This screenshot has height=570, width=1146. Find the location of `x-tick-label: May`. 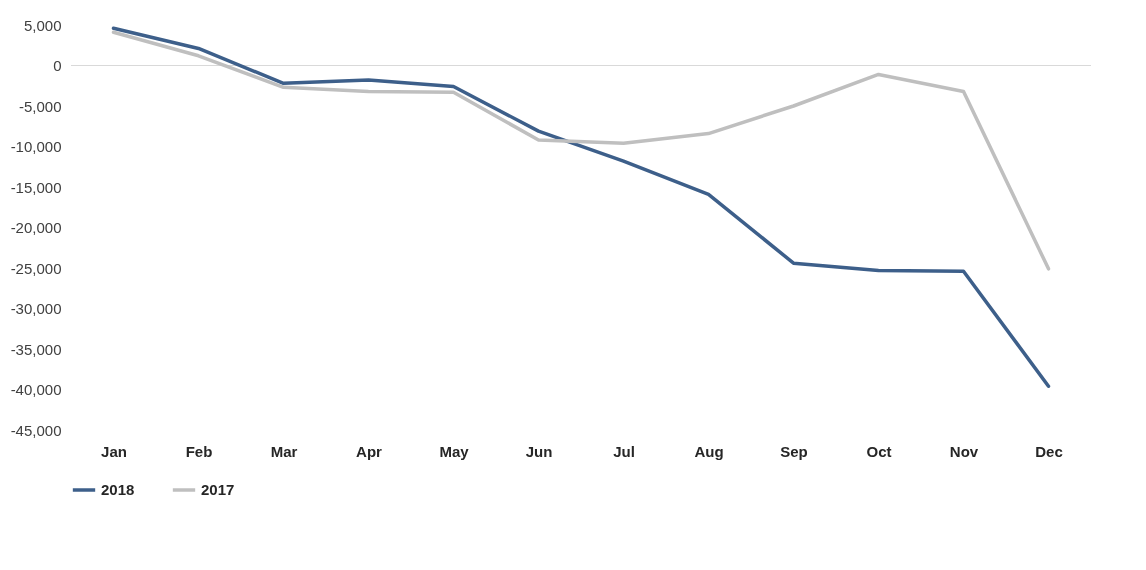

x-tick-label: May is located at coordinates (454, 451).